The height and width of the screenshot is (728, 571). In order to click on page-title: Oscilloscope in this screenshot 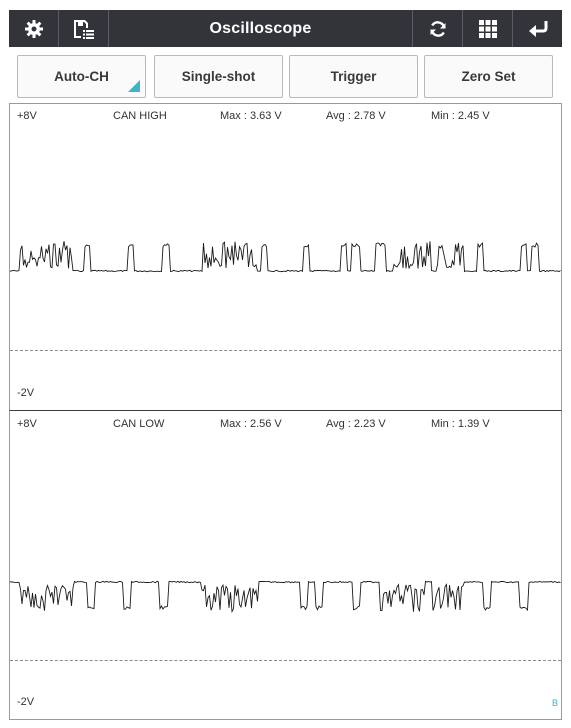, I will do `click(260, 28)`.